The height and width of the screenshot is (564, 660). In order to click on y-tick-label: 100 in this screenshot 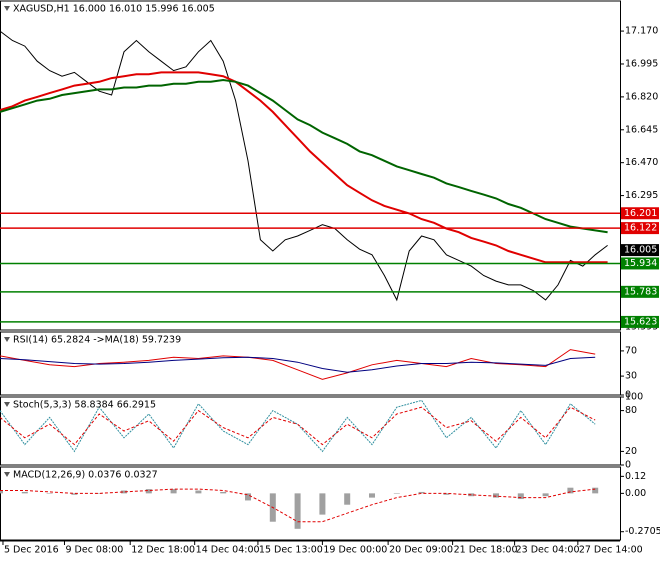, I will do `click(634, 397)`.